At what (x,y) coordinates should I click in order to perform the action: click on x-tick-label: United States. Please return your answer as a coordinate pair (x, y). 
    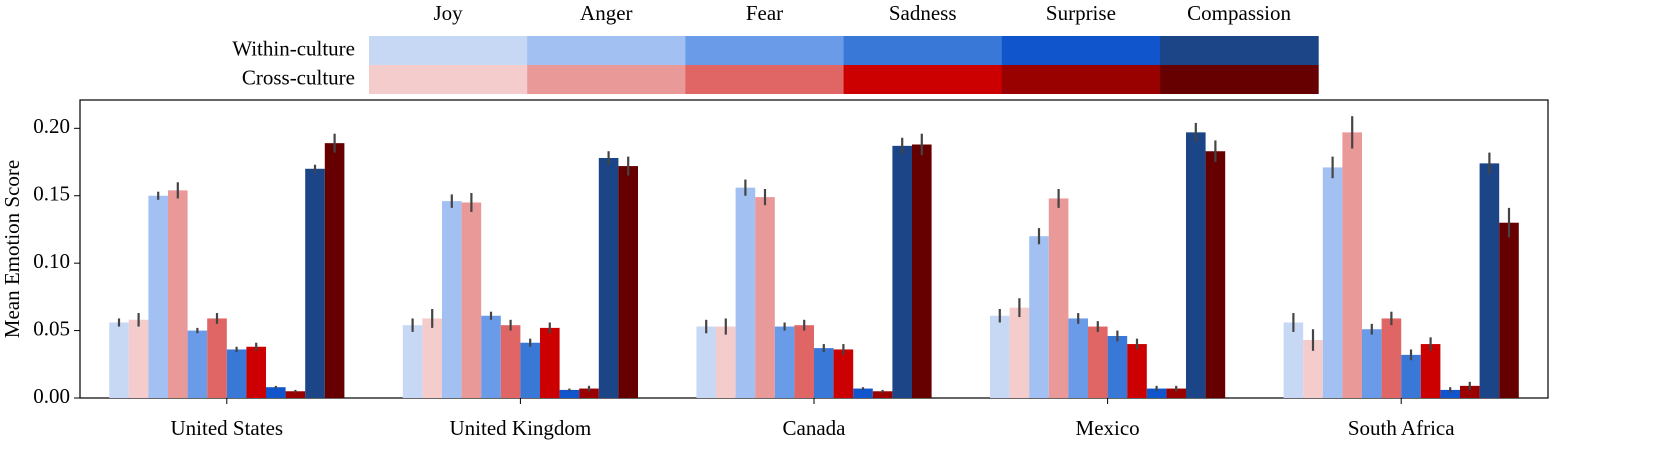
    Looking at the image, I should click on (227, 428).